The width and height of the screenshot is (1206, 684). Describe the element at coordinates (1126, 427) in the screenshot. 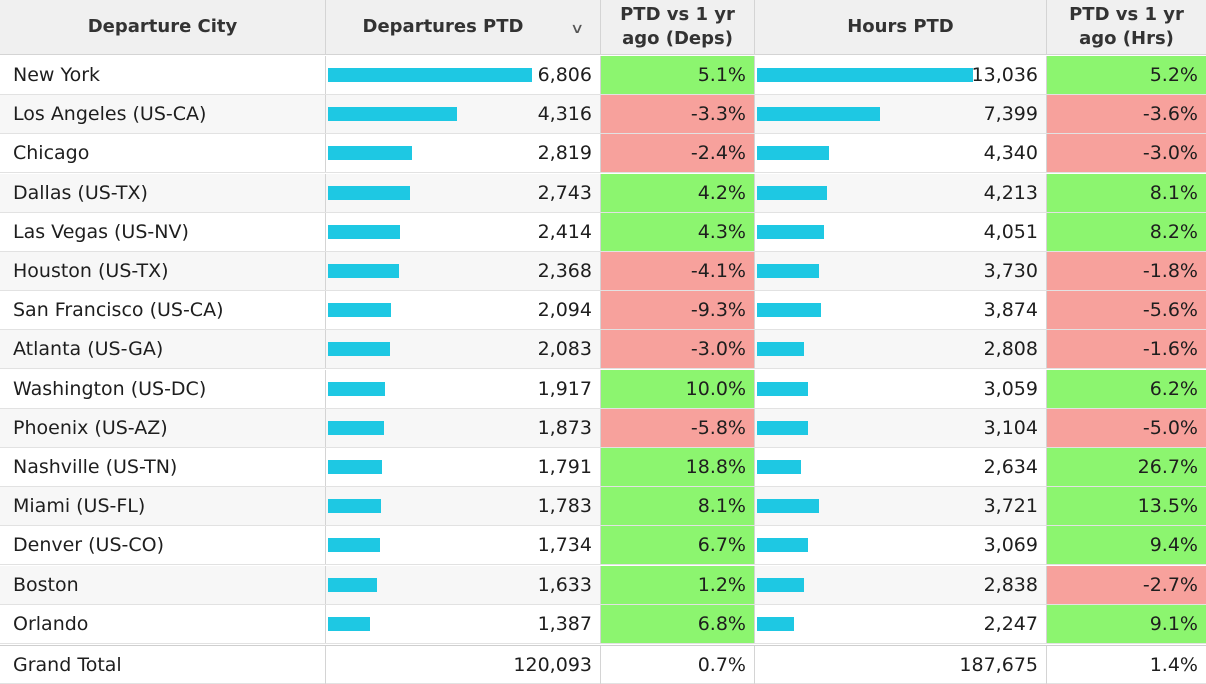

I see `ptd-hrs-cell: -5.0%` at that location.